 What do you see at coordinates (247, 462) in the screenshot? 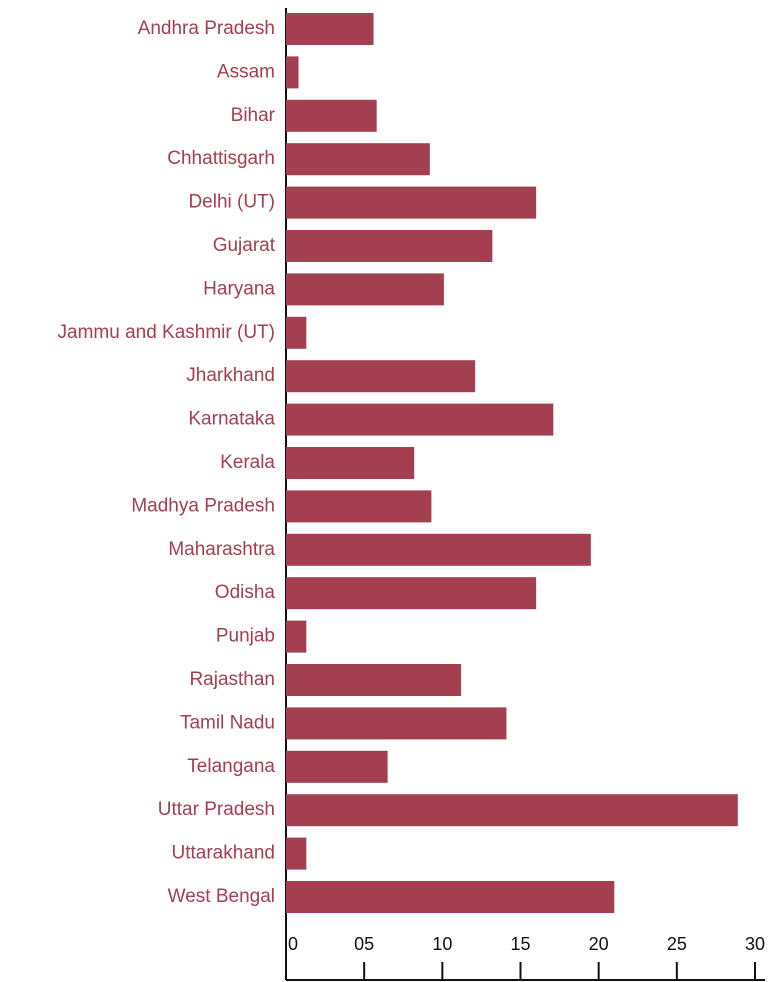
I see `category-label: Kerala` at bounding box center [247, 462].